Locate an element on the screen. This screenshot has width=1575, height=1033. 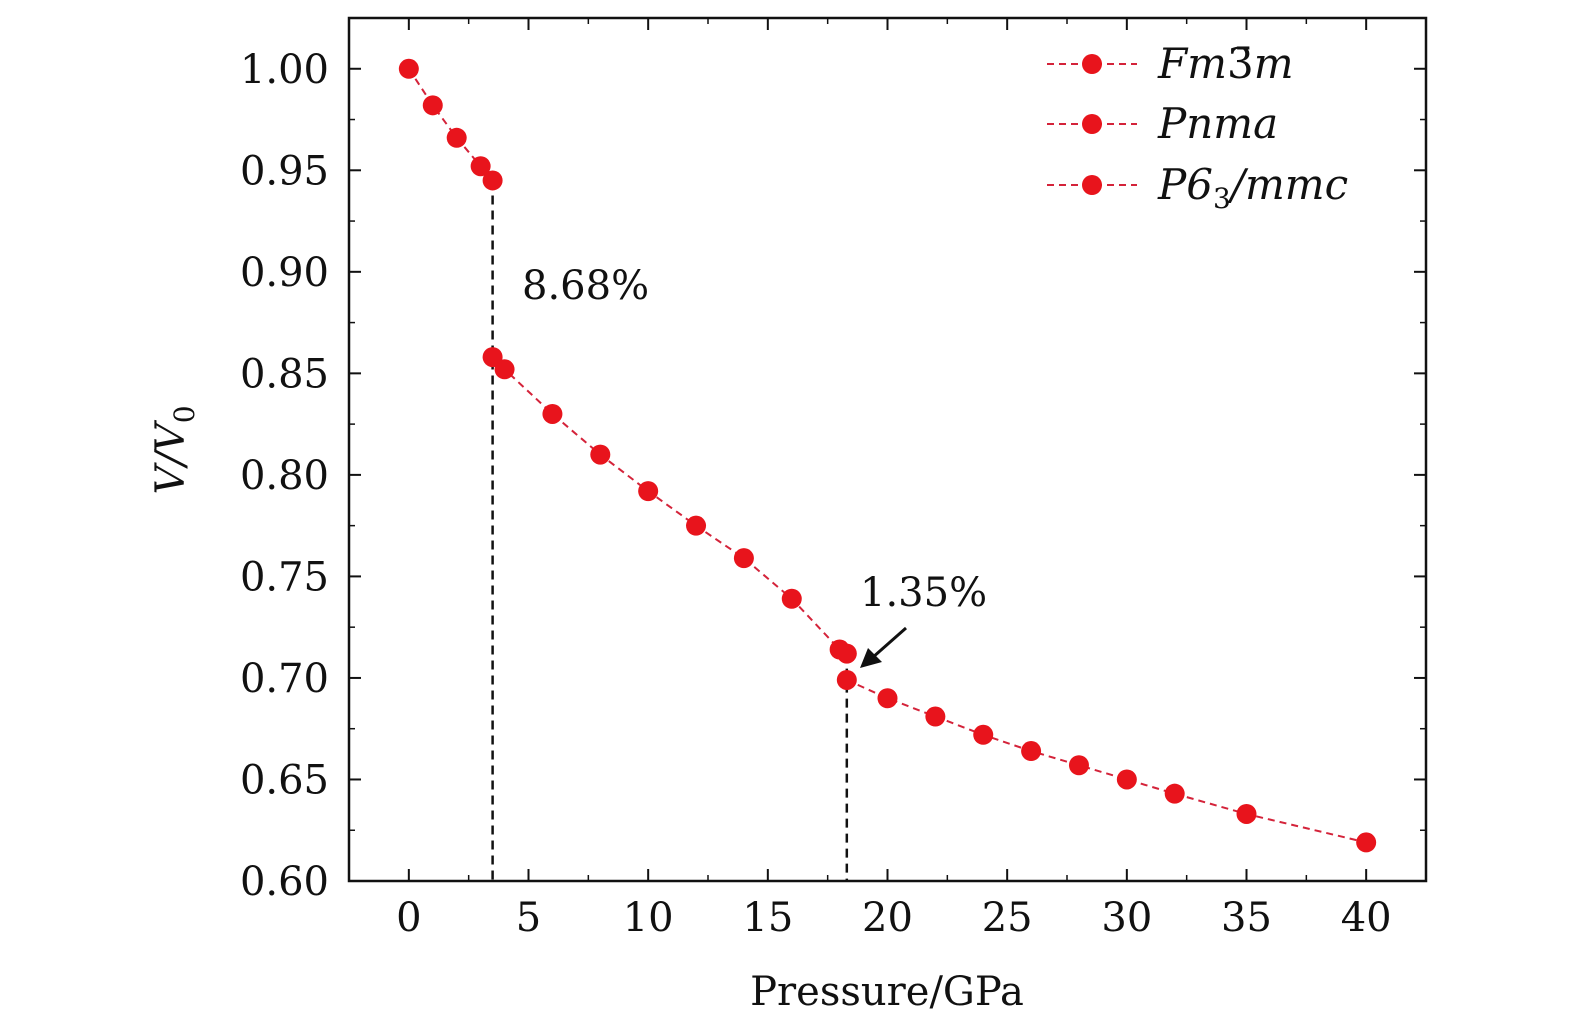
x-tick-label: 30 is located at coordinates (1126, 918).